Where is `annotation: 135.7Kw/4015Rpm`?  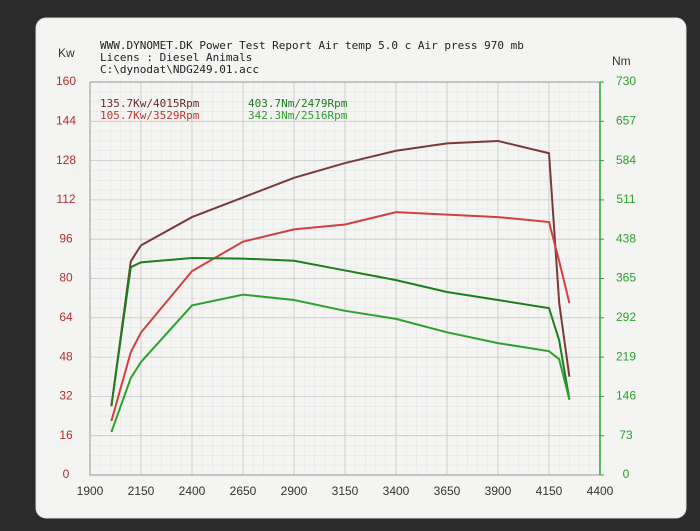 annotation: 135.7Kw/4015Rpm is located at coordinates (150, 103).